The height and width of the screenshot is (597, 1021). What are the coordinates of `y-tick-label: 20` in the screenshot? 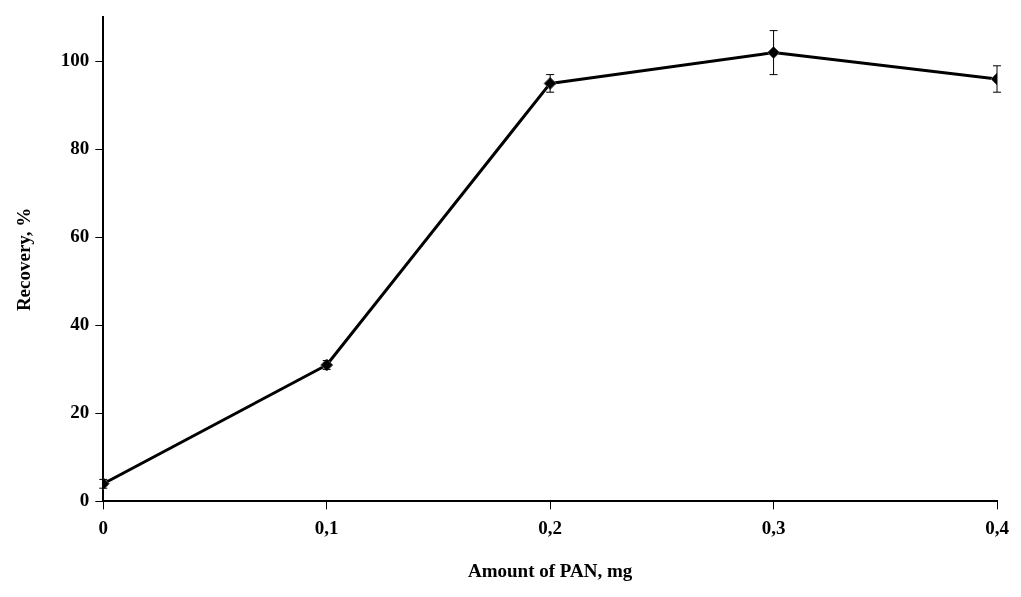 It's located at (80, 412).